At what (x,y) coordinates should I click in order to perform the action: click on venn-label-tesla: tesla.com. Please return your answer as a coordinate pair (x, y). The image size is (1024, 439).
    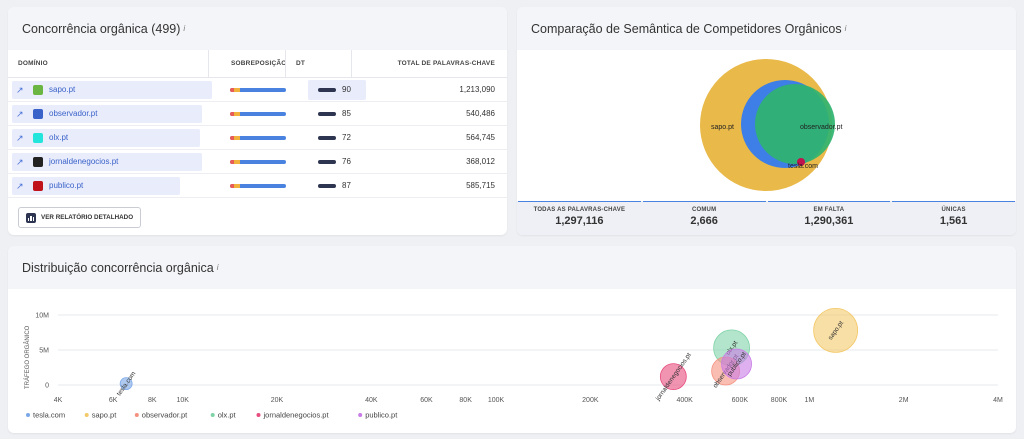
    Looking at the image, I should click on (803, 166).